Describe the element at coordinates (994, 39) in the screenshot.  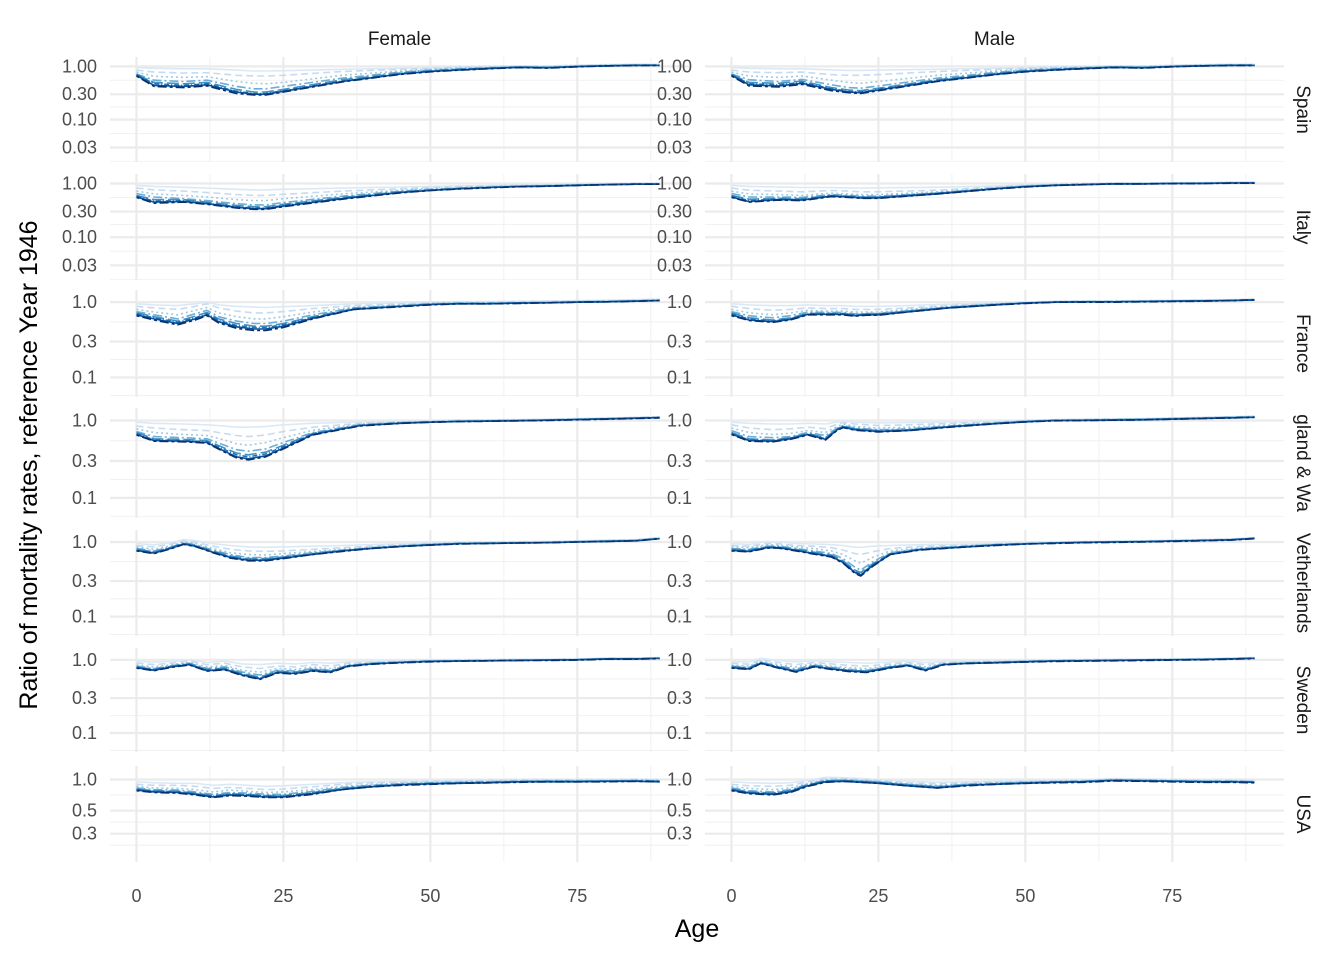
I see `strip-label-male: Male` at that location.